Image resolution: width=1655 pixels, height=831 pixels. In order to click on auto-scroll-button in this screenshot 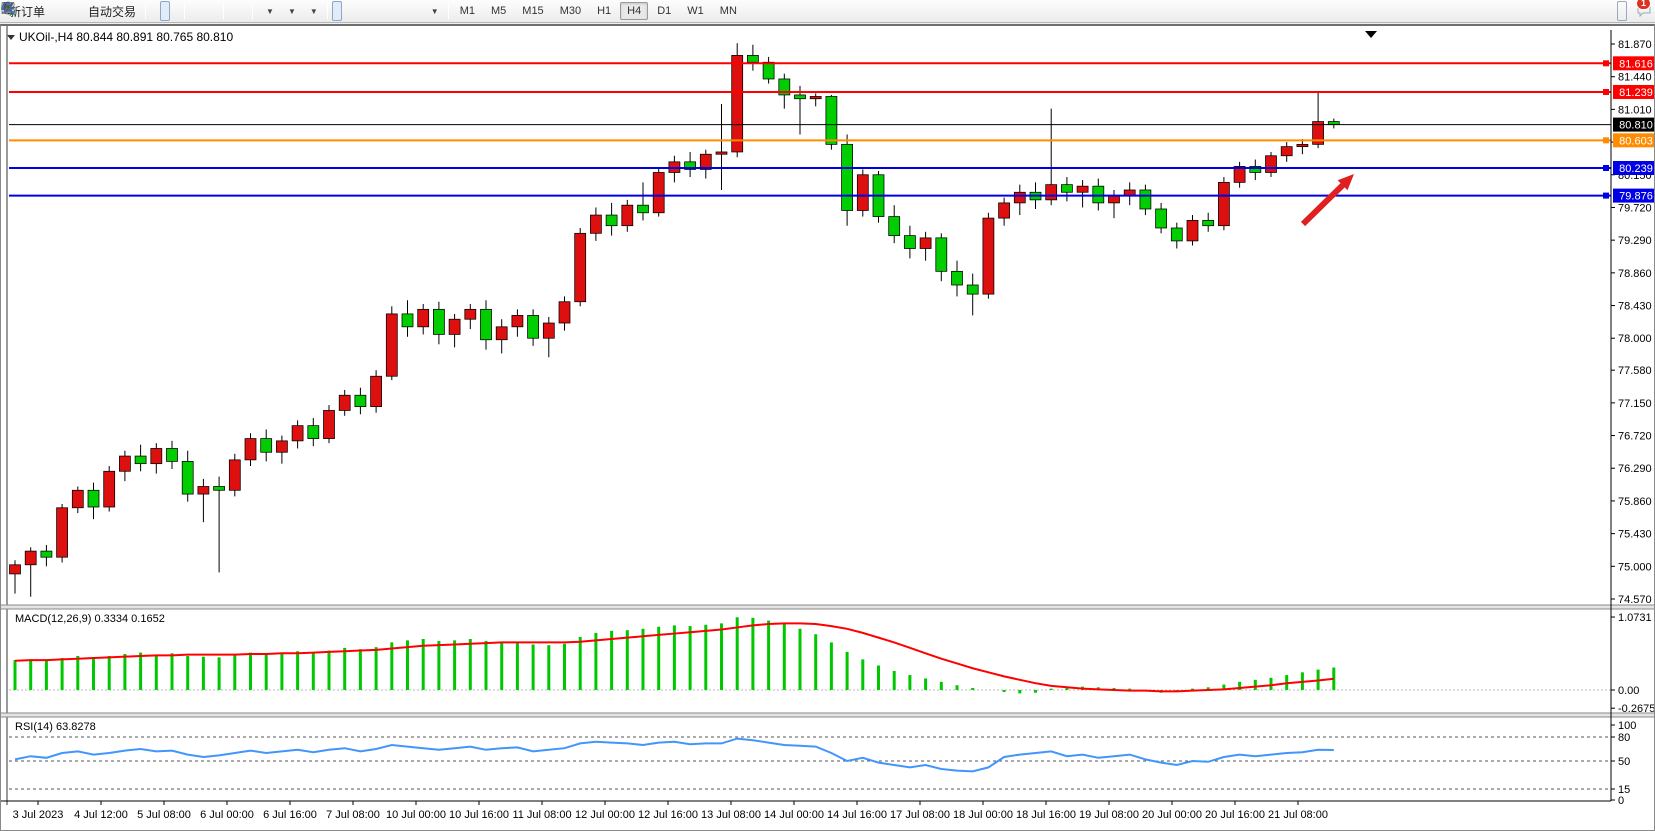, I will do `click(120, 11)`.